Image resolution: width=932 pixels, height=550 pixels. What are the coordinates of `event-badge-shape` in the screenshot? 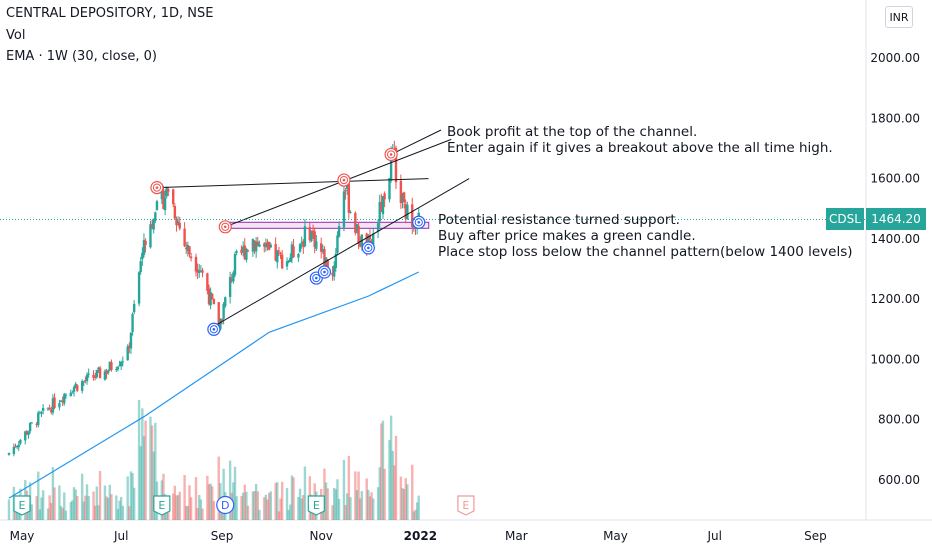 It's located at (162, 505).